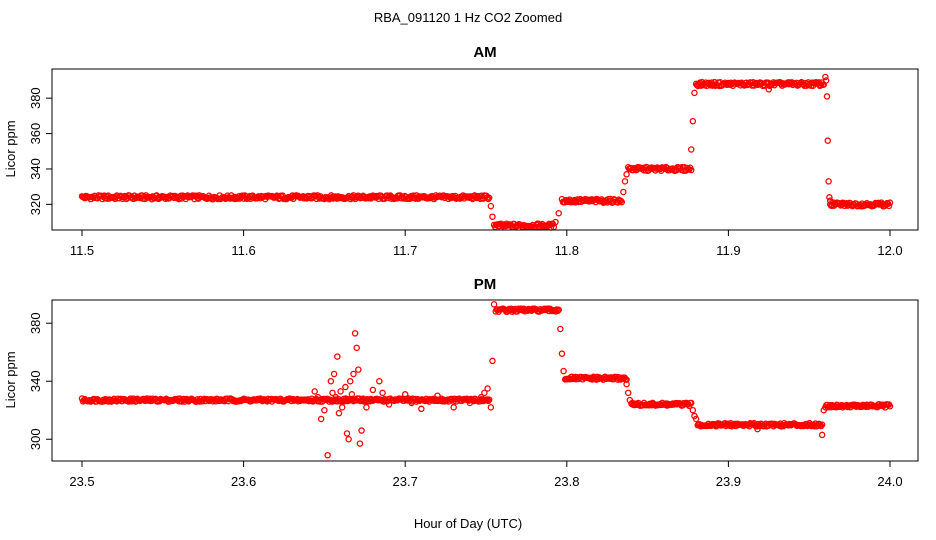  I want to click on figure-x-axis-label: Hour of Day (UTC), so click(468, 523).